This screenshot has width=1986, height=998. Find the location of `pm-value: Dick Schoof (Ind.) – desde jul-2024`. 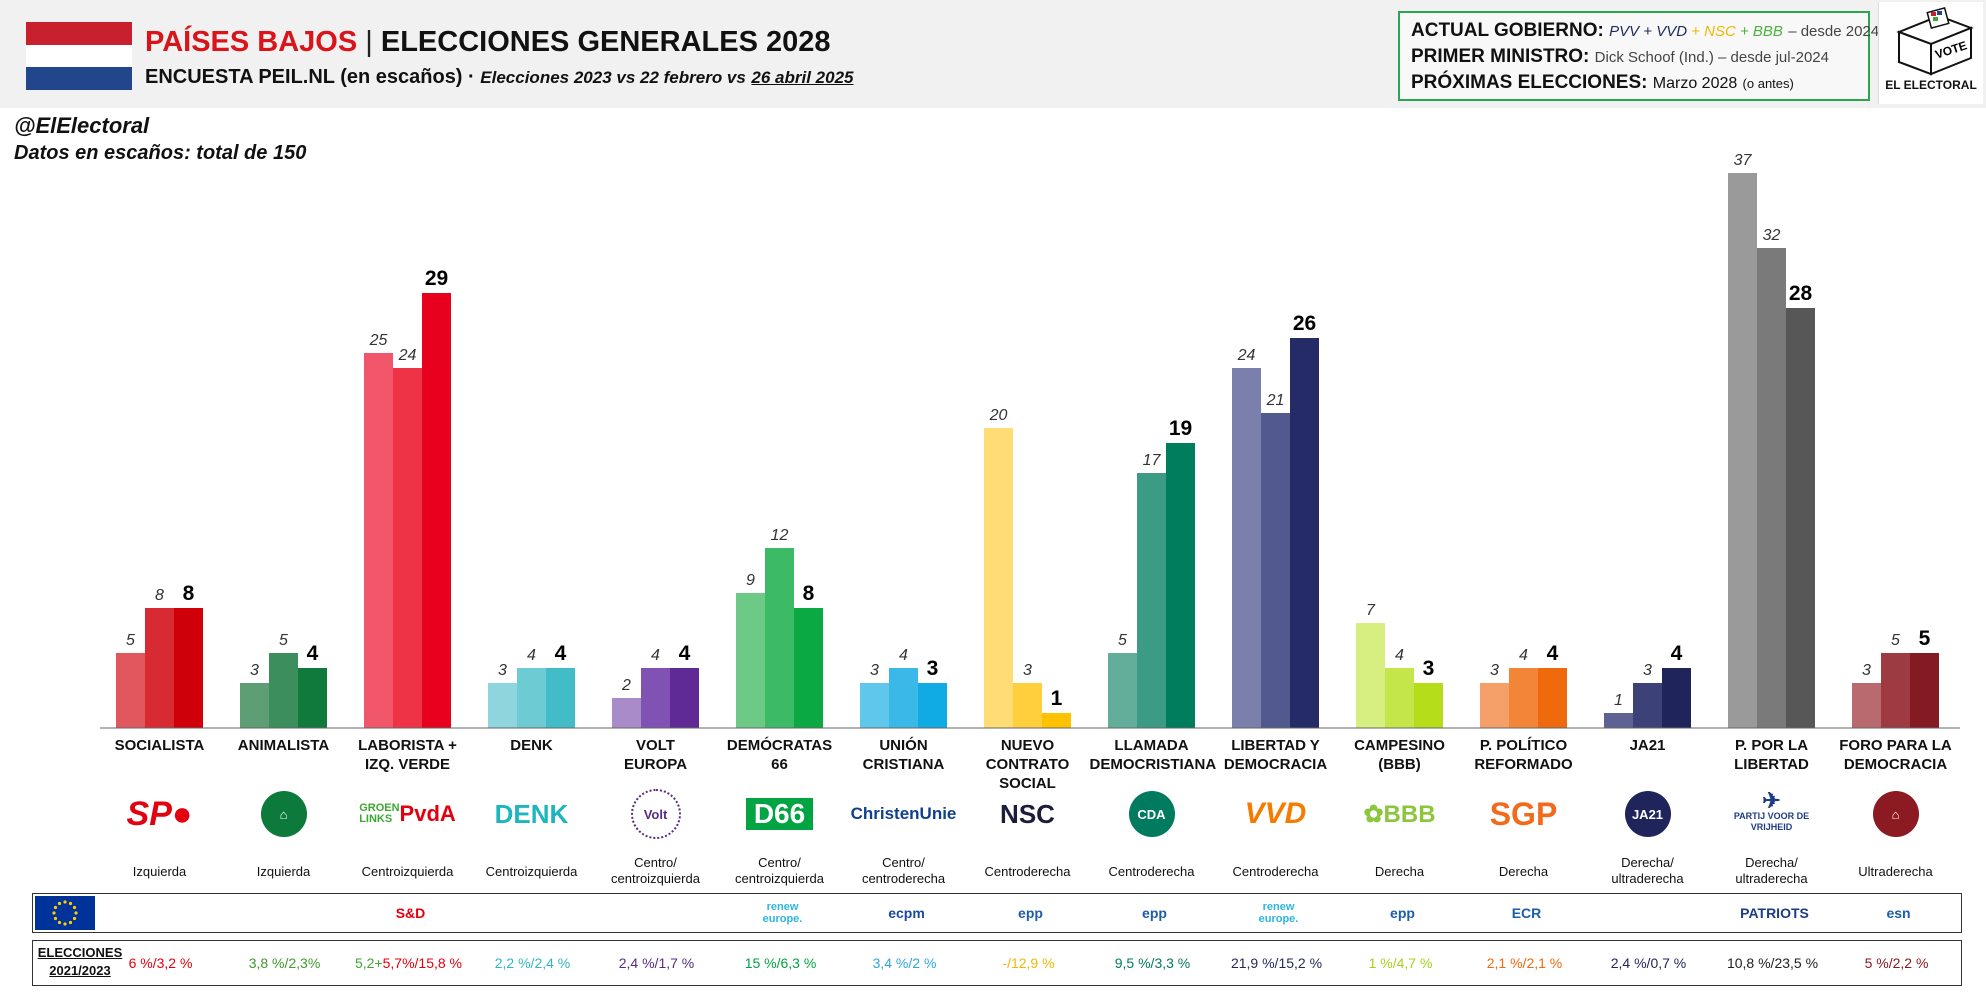

pm-value: Dick Schoof (Ind.) – desde jul-2024 is located at coordinates (1711, 57).